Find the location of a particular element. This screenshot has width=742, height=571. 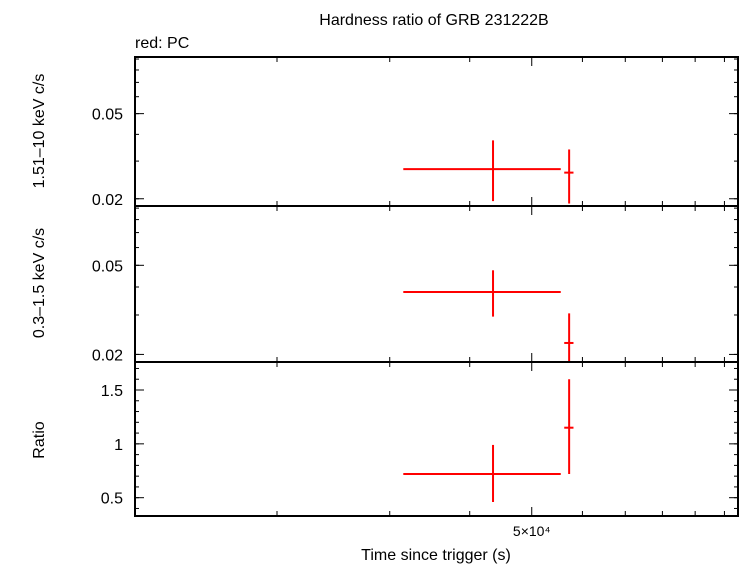

chart-title: Hardness ratio of GRB 231222B is located at coordinates (433, 20).